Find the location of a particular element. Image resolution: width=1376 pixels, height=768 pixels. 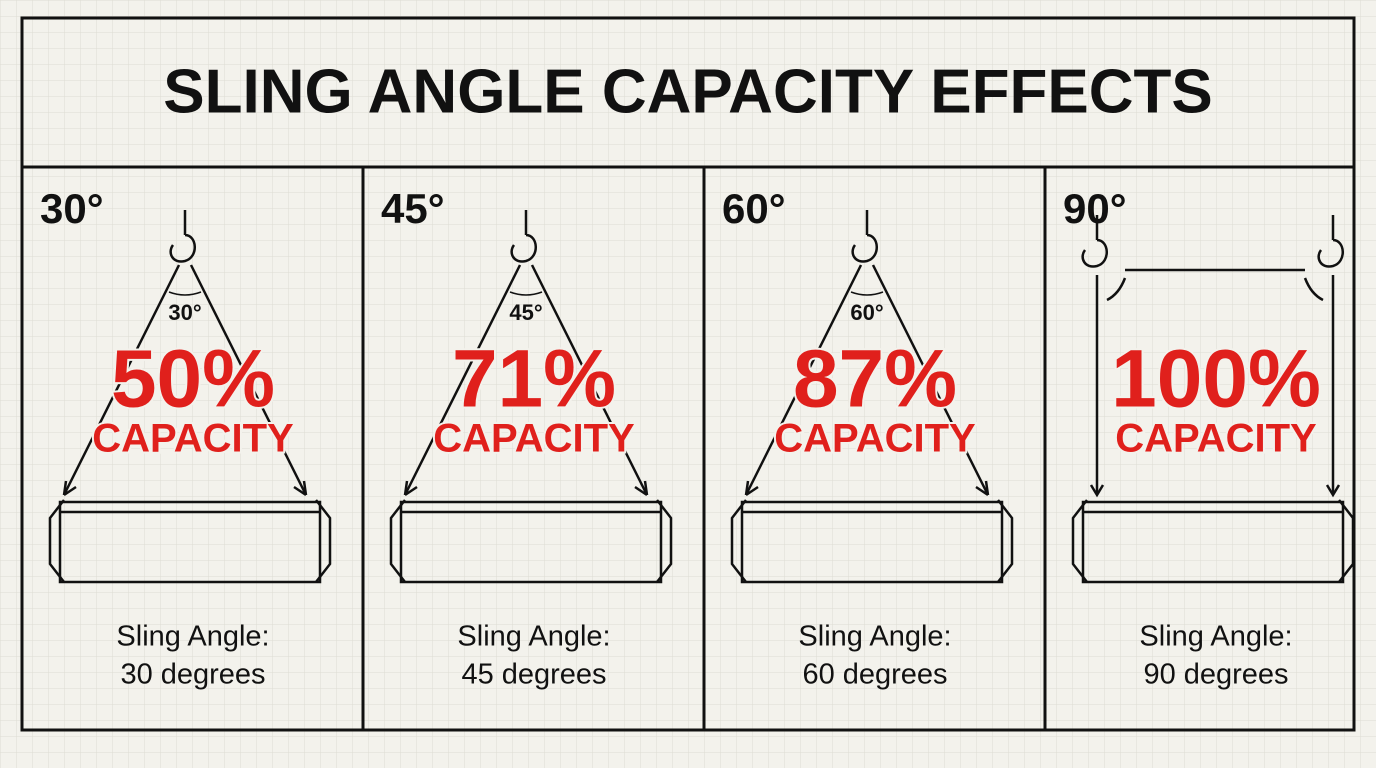

angle-label: 45° is located at coordinates (413, 208).